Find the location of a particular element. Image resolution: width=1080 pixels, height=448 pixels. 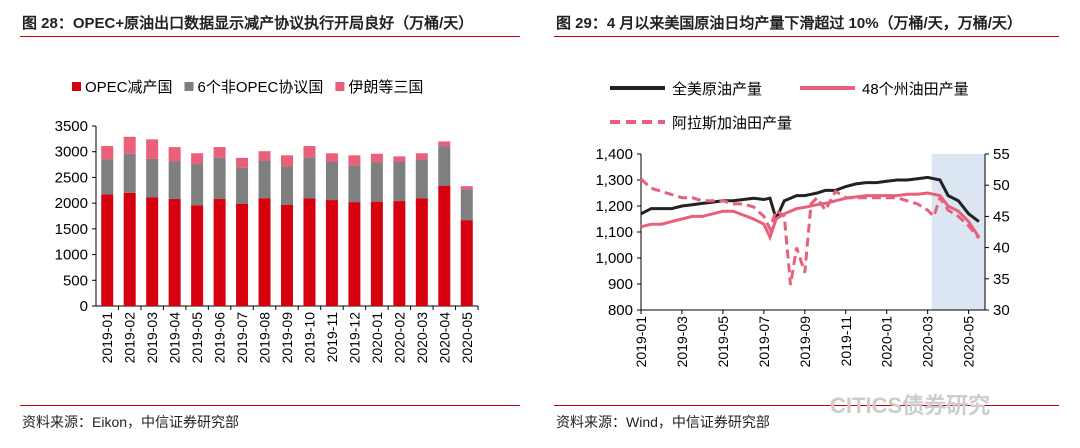

bar-伊朗等三国-2020-02 is located at coordinates (399, 159).